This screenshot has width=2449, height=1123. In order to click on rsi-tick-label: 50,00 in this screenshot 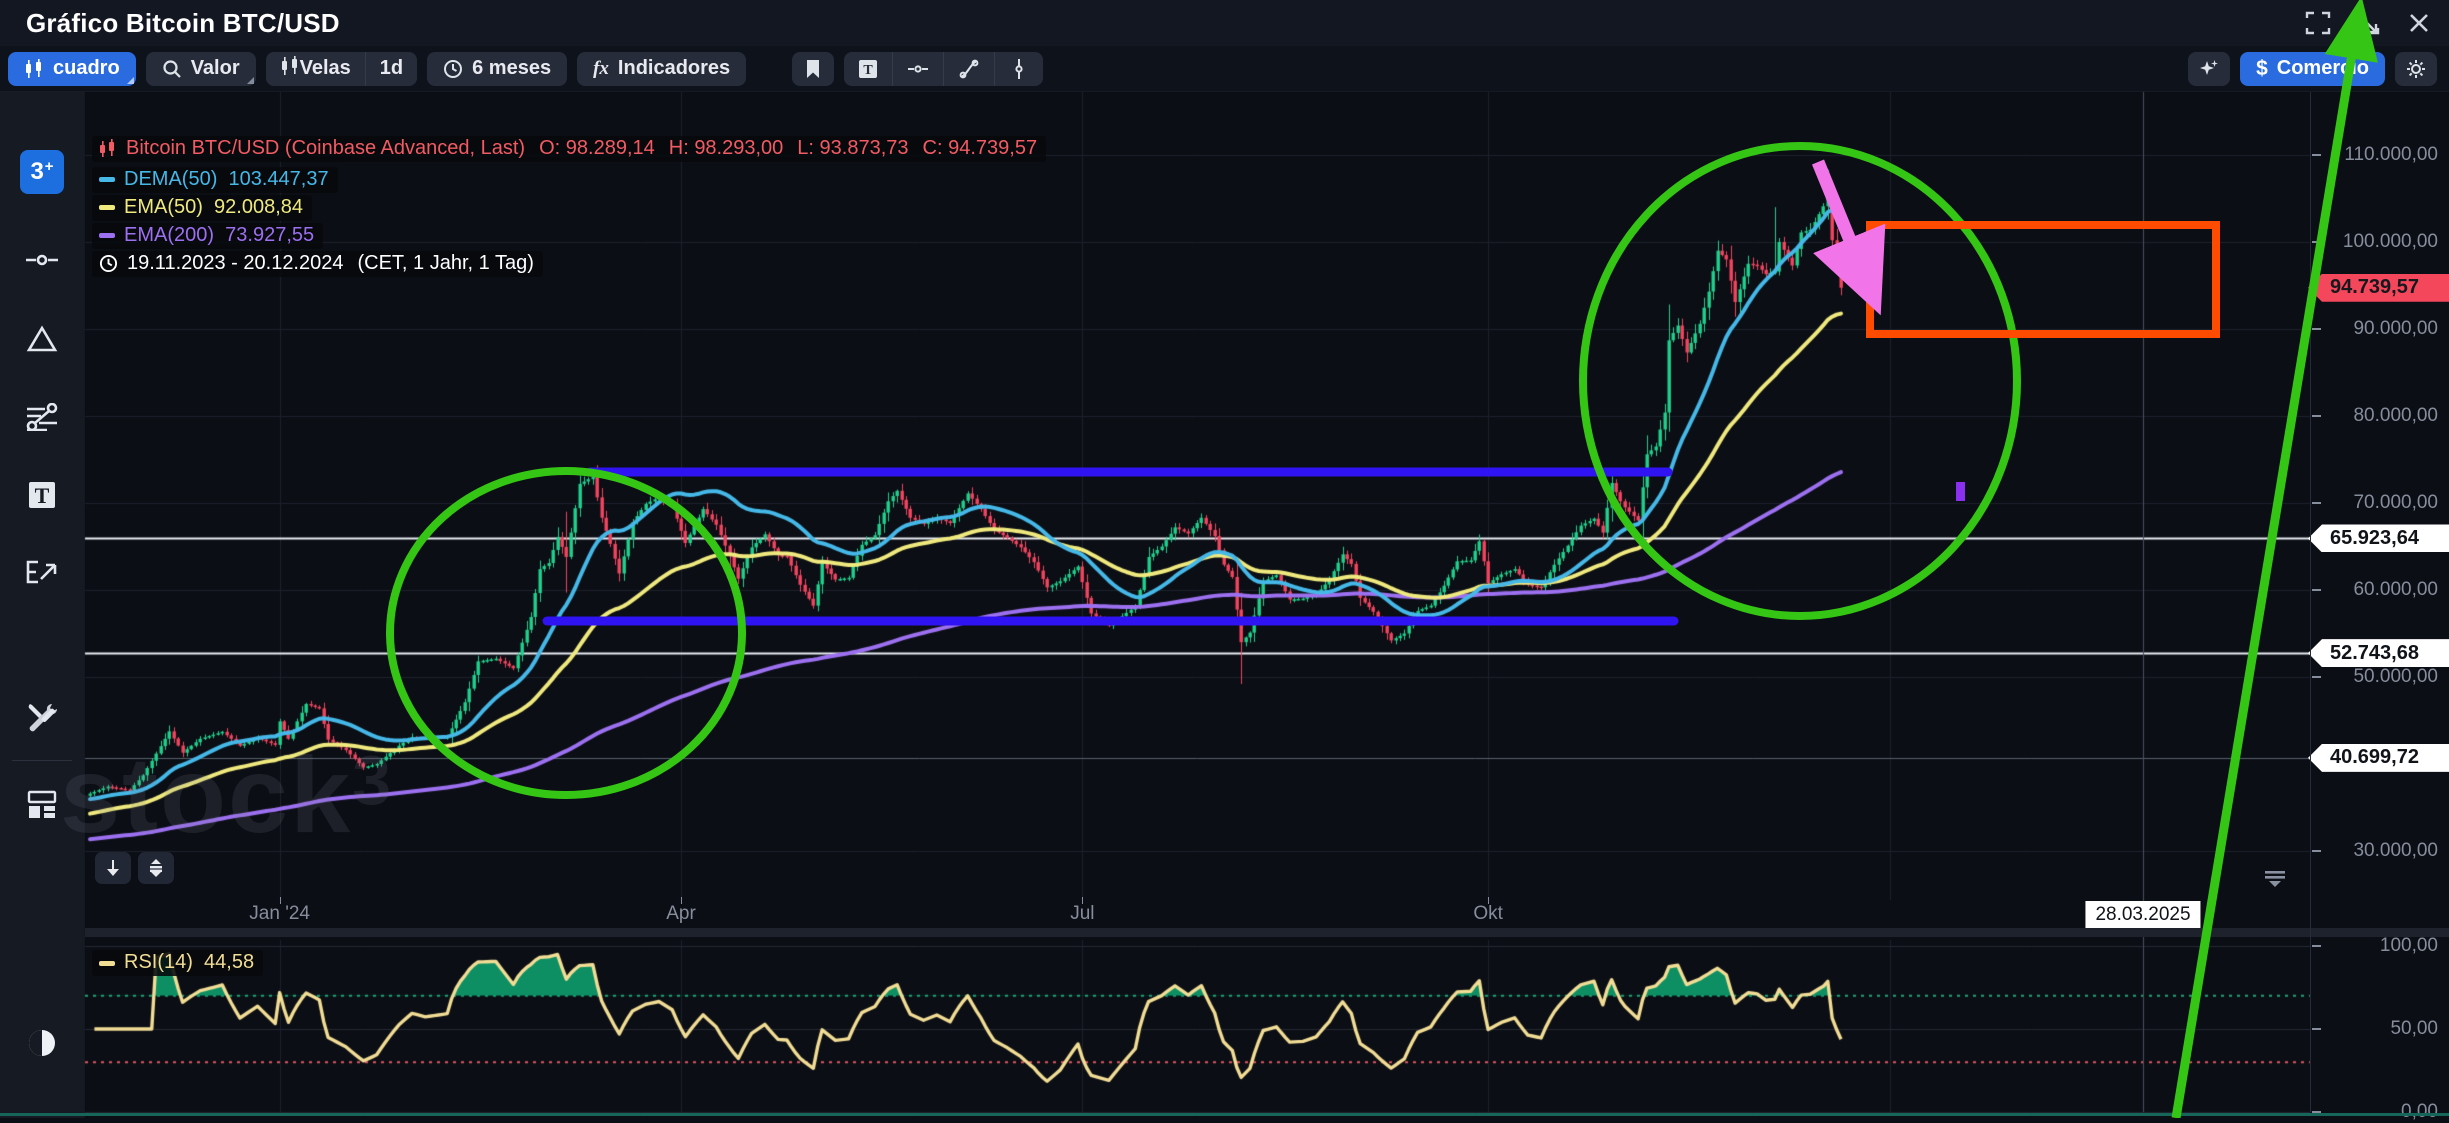, I will do `click(2414, 1028)`.